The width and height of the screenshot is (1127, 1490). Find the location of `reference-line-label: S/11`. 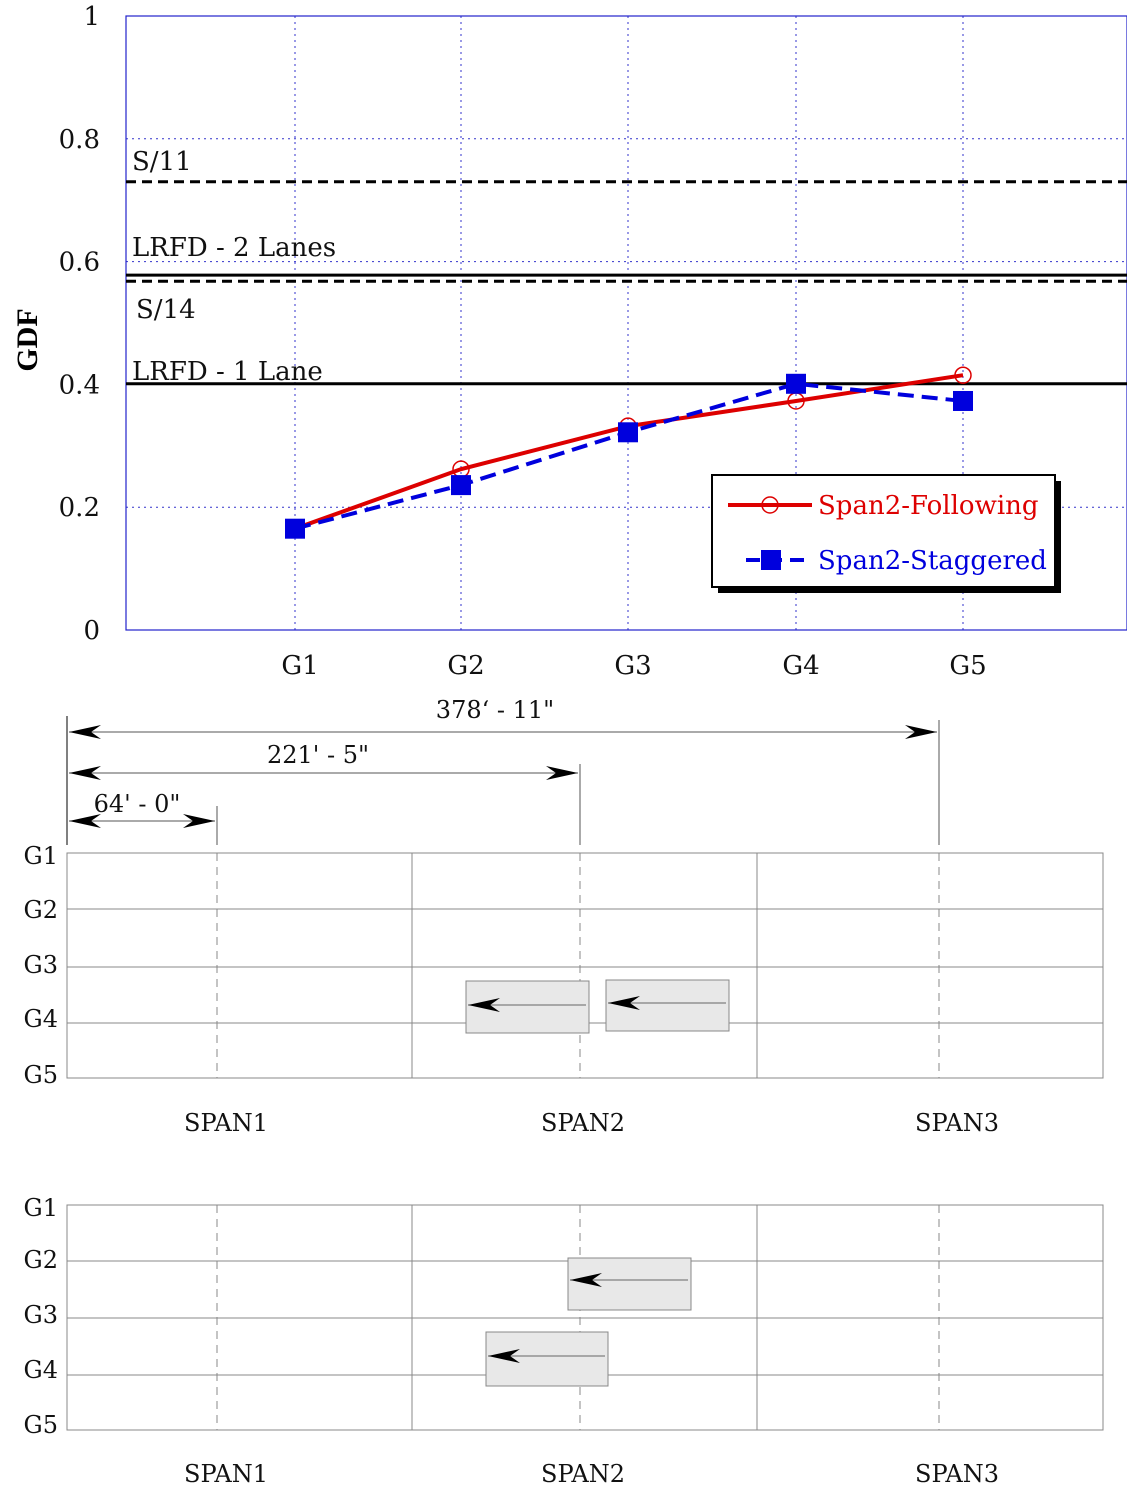

reference-line-label: S/11 is located at coordinates (162, 162).